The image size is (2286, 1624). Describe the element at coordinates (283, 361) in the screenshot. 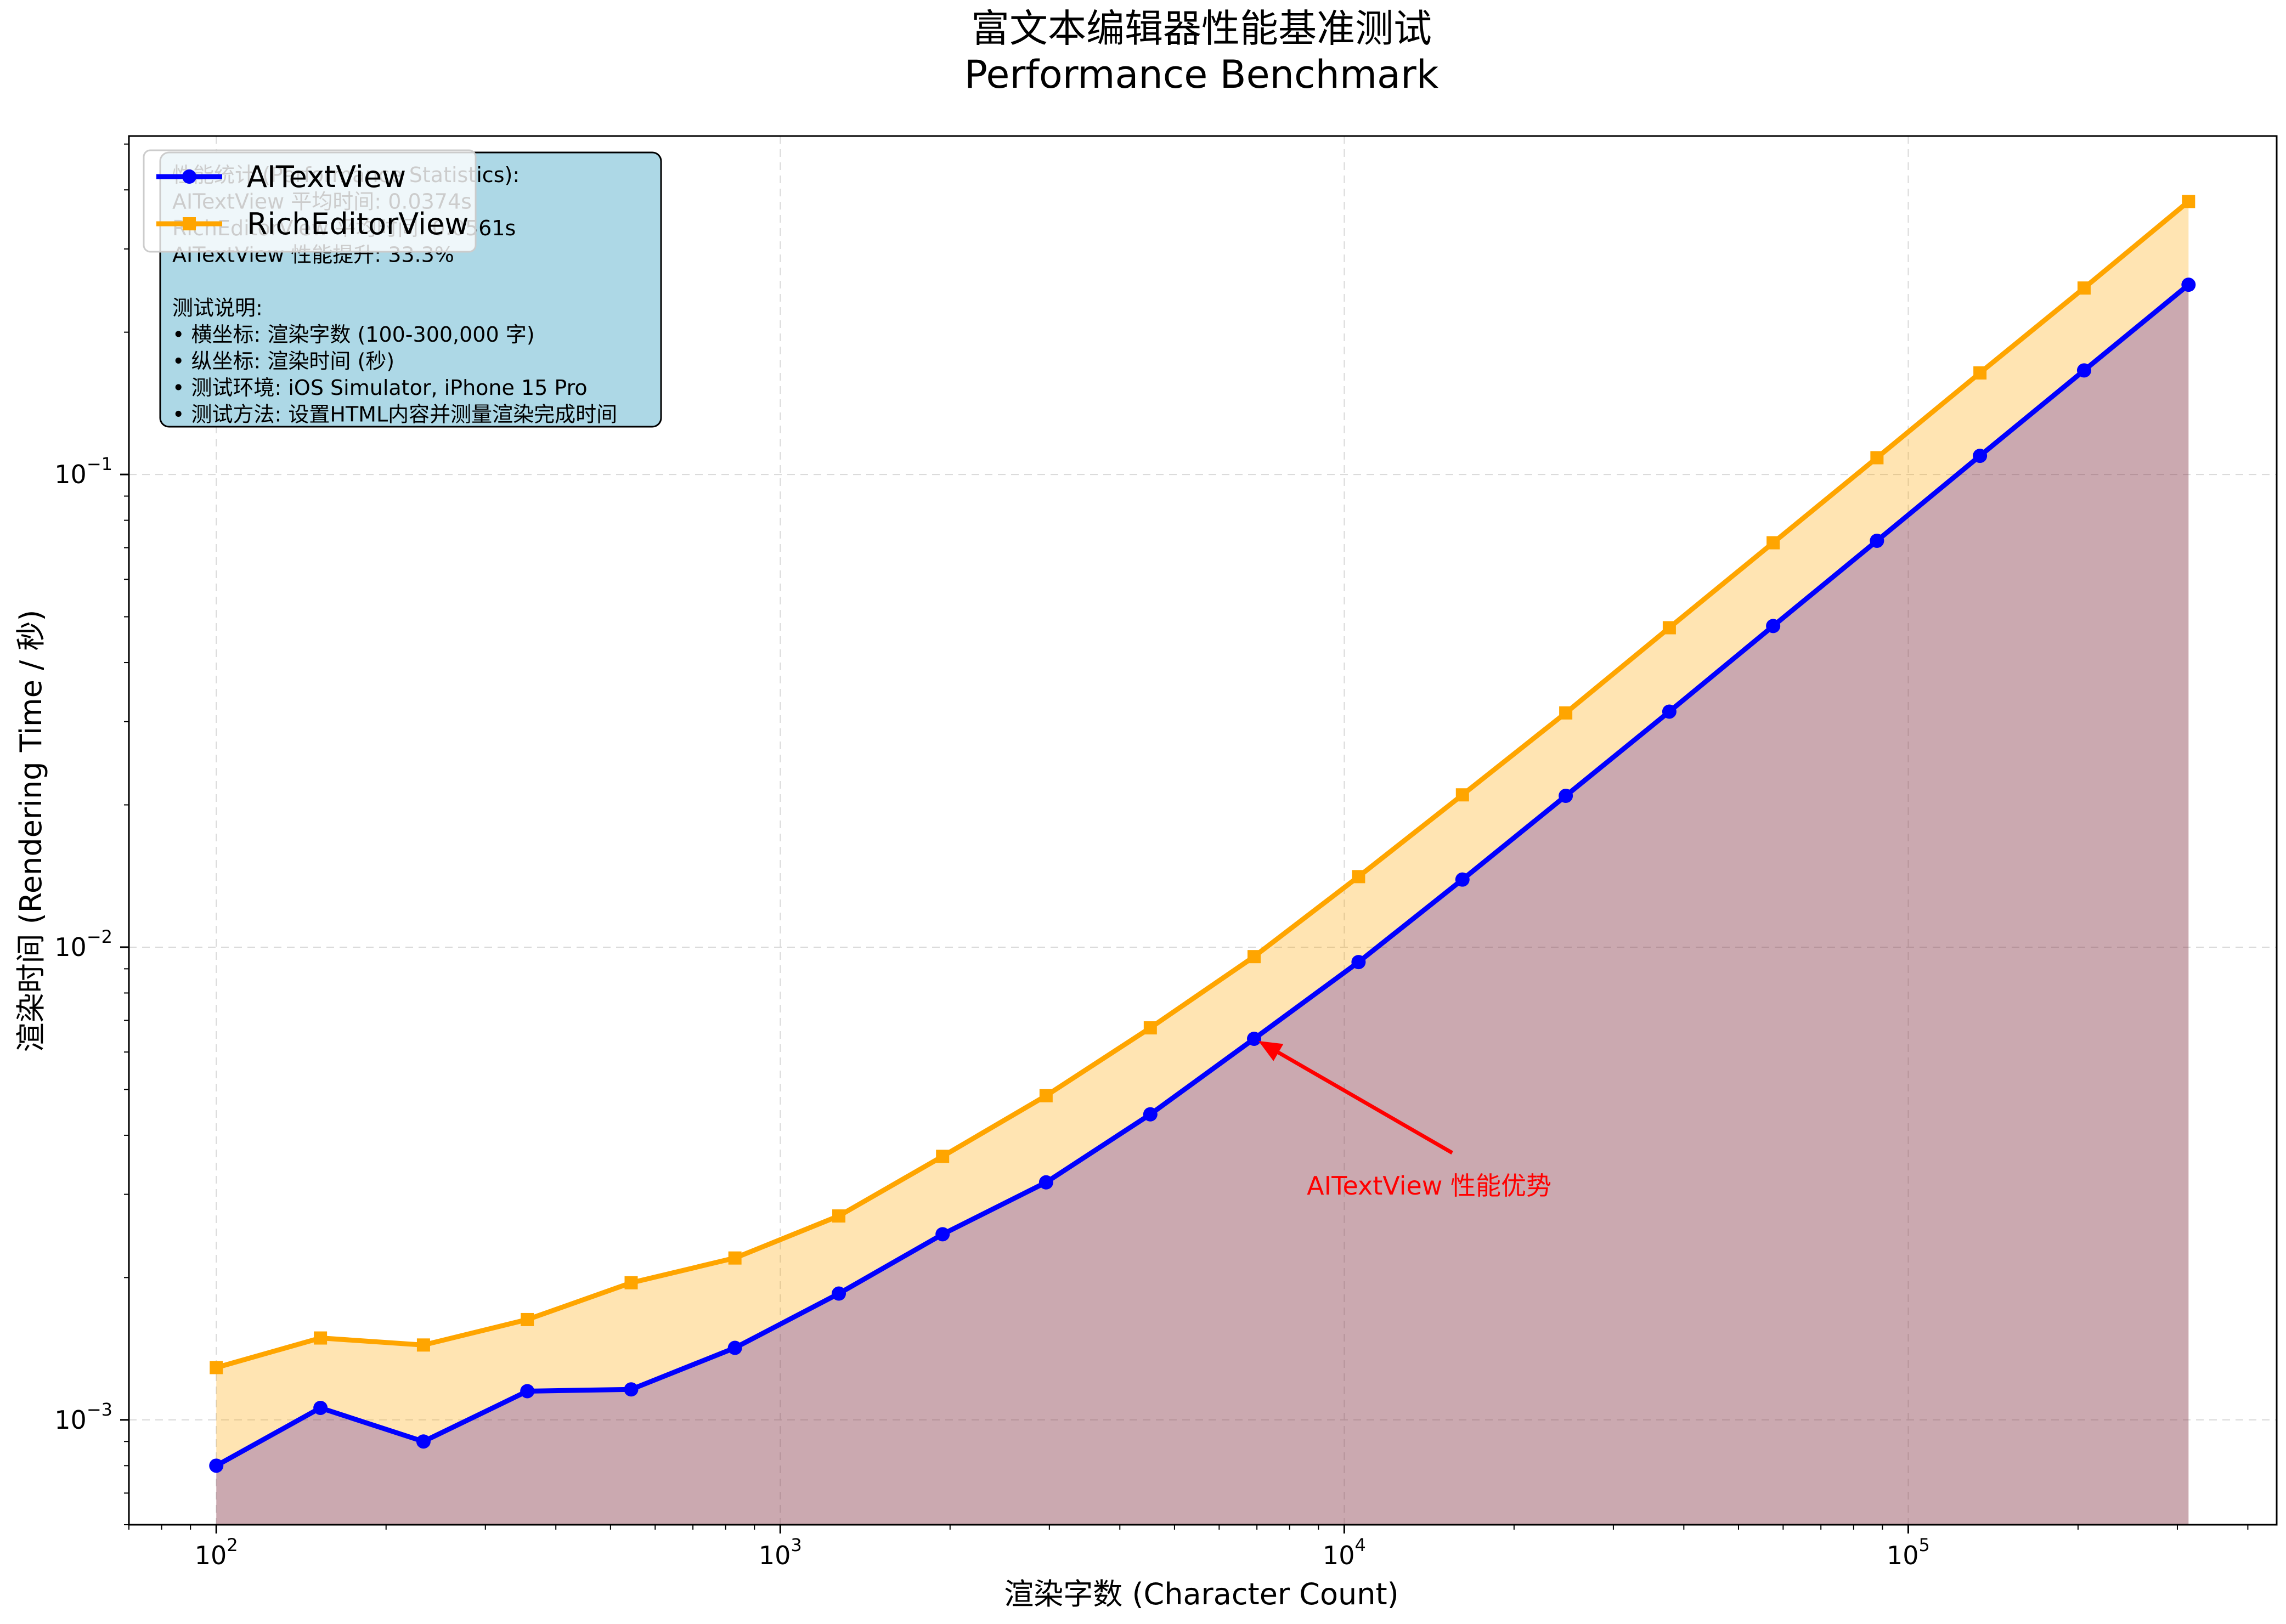

I see `stats-line: • 纵坐标: 渲染时间 (秒)` at that location.